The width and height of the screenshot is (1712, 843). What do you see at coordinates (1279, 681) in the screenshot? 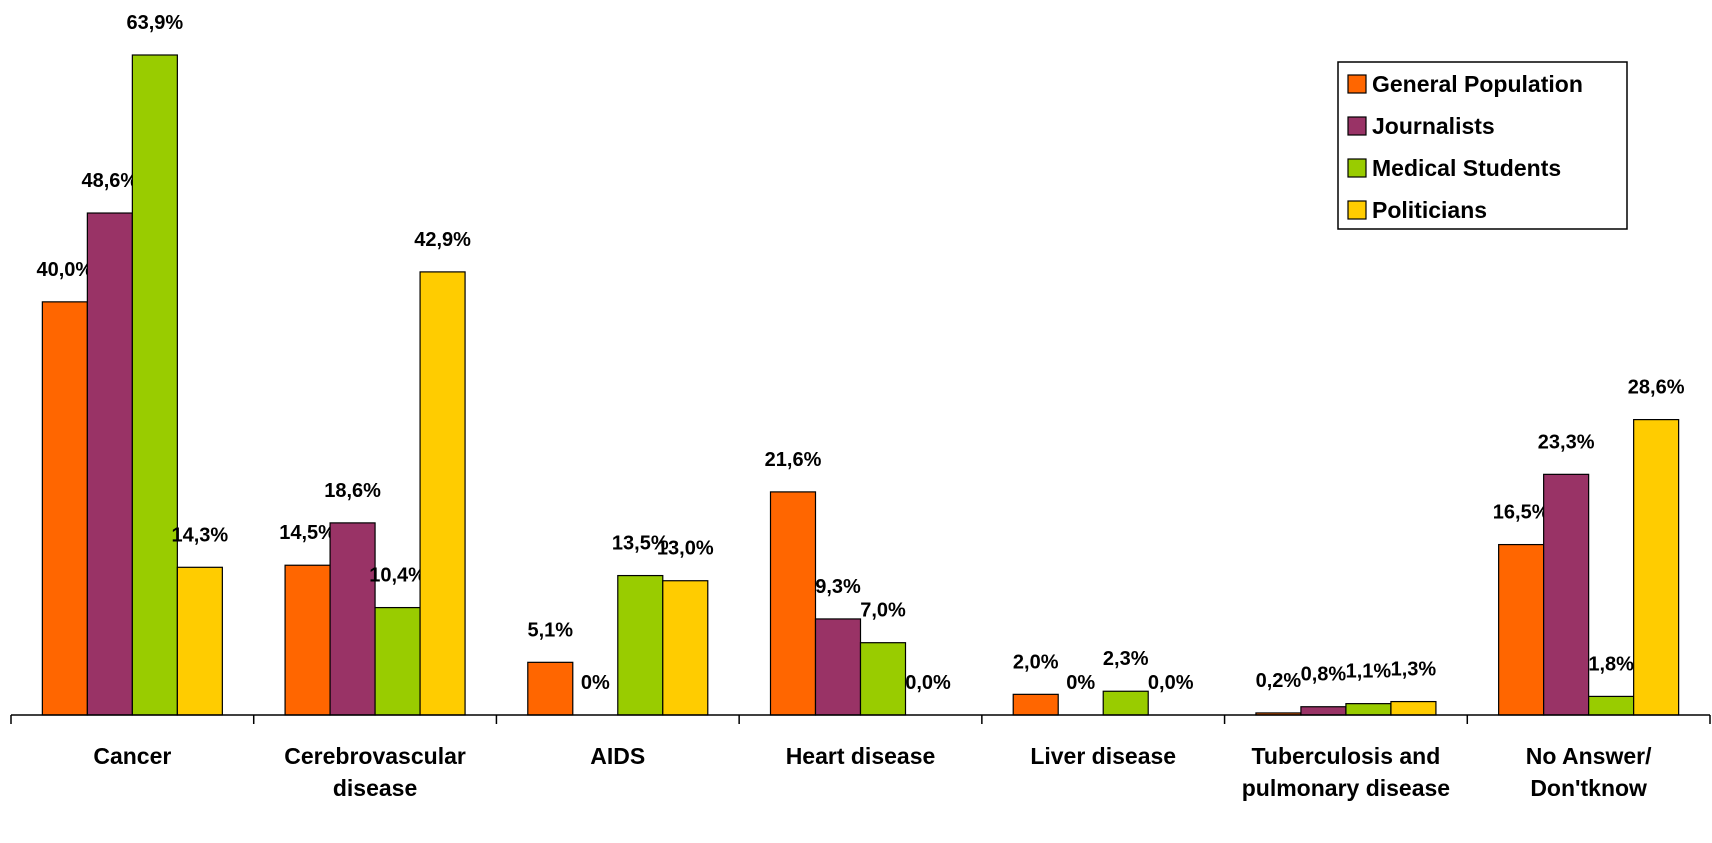
I see `data-label: 0,2%` at bounding box center [1279, 681].